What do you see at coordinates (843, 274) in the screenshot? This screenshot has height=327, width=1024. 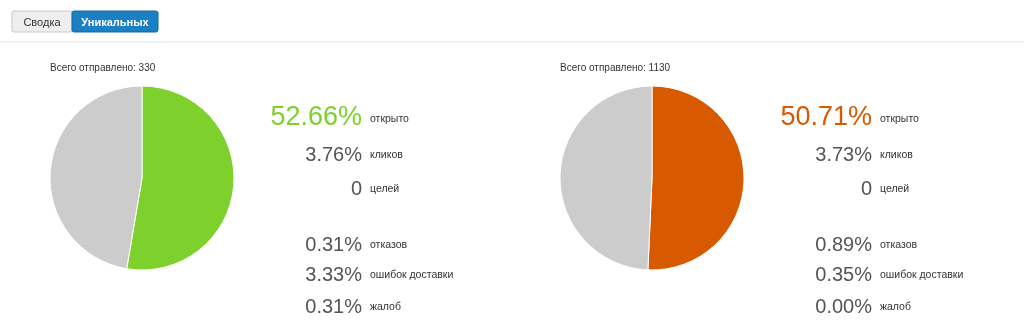 I see `text: 0.35%` at bounding box center [843, 274].